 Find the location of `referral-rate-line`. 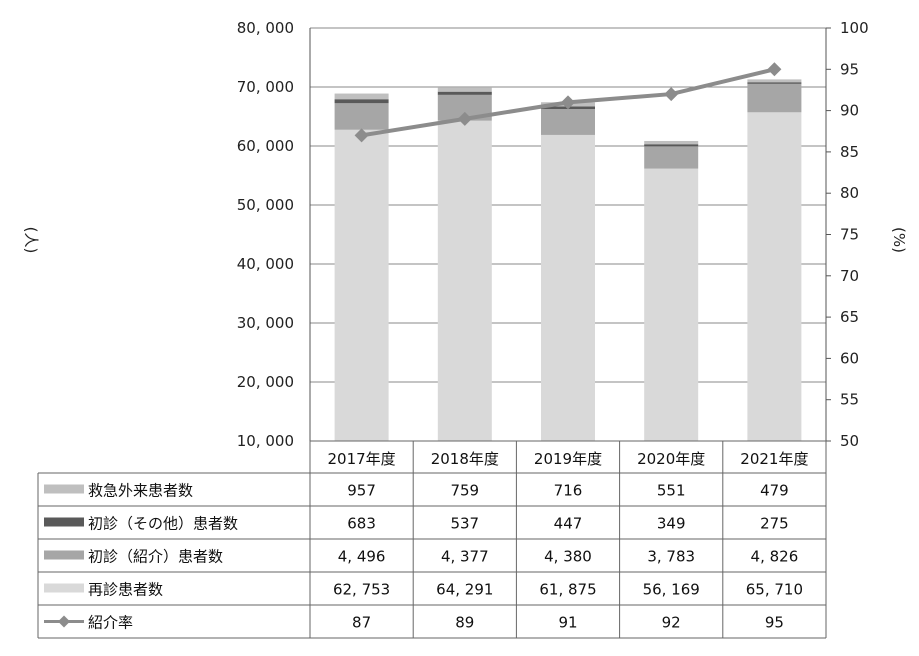

referral-rate-line is located at coordinates (568, 102).